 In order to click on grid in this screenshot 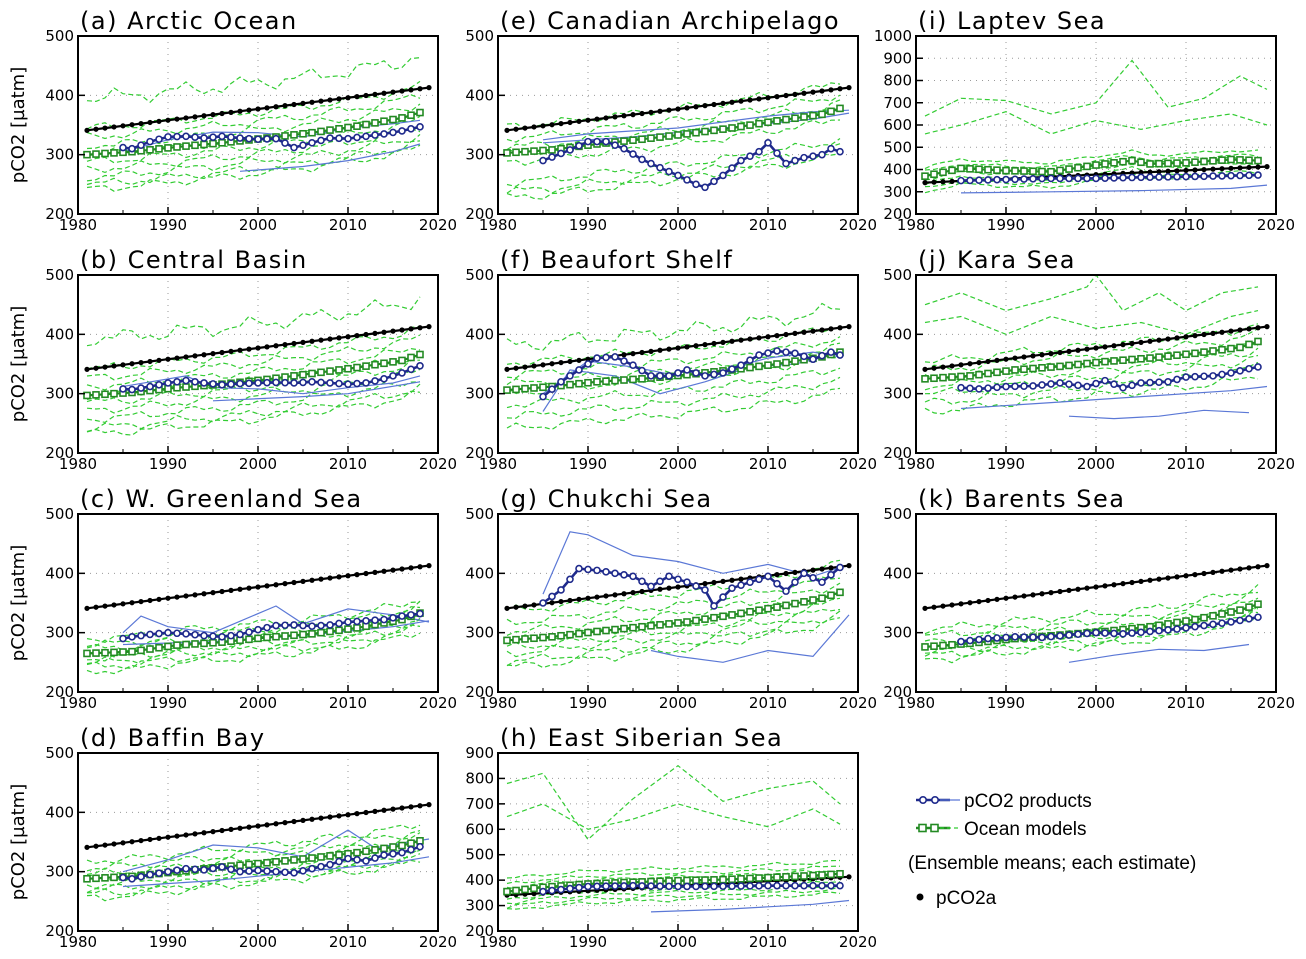, I will do `click(1096, 364)`.